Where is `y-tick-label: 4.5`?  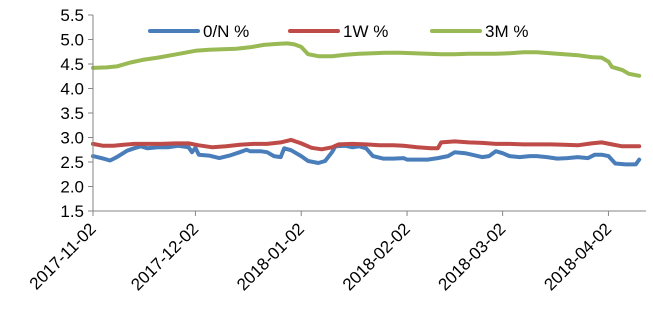 y-tick-label: 4.5 is located at coordinates (72, 64).